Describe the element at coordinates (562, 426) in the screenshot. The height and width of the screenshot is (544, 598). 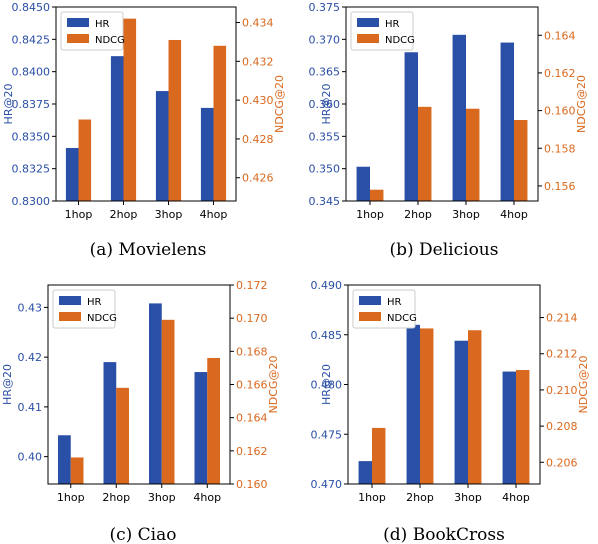
I see `right-tick-label: 0.208` at that location.